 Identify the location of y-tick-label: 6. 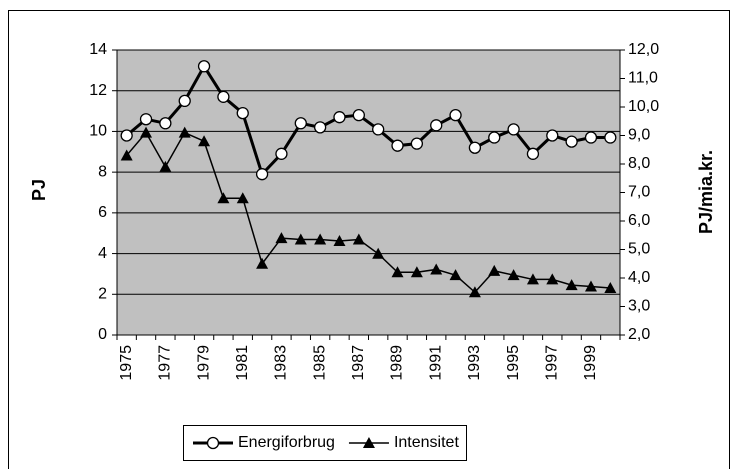
(102, 212).